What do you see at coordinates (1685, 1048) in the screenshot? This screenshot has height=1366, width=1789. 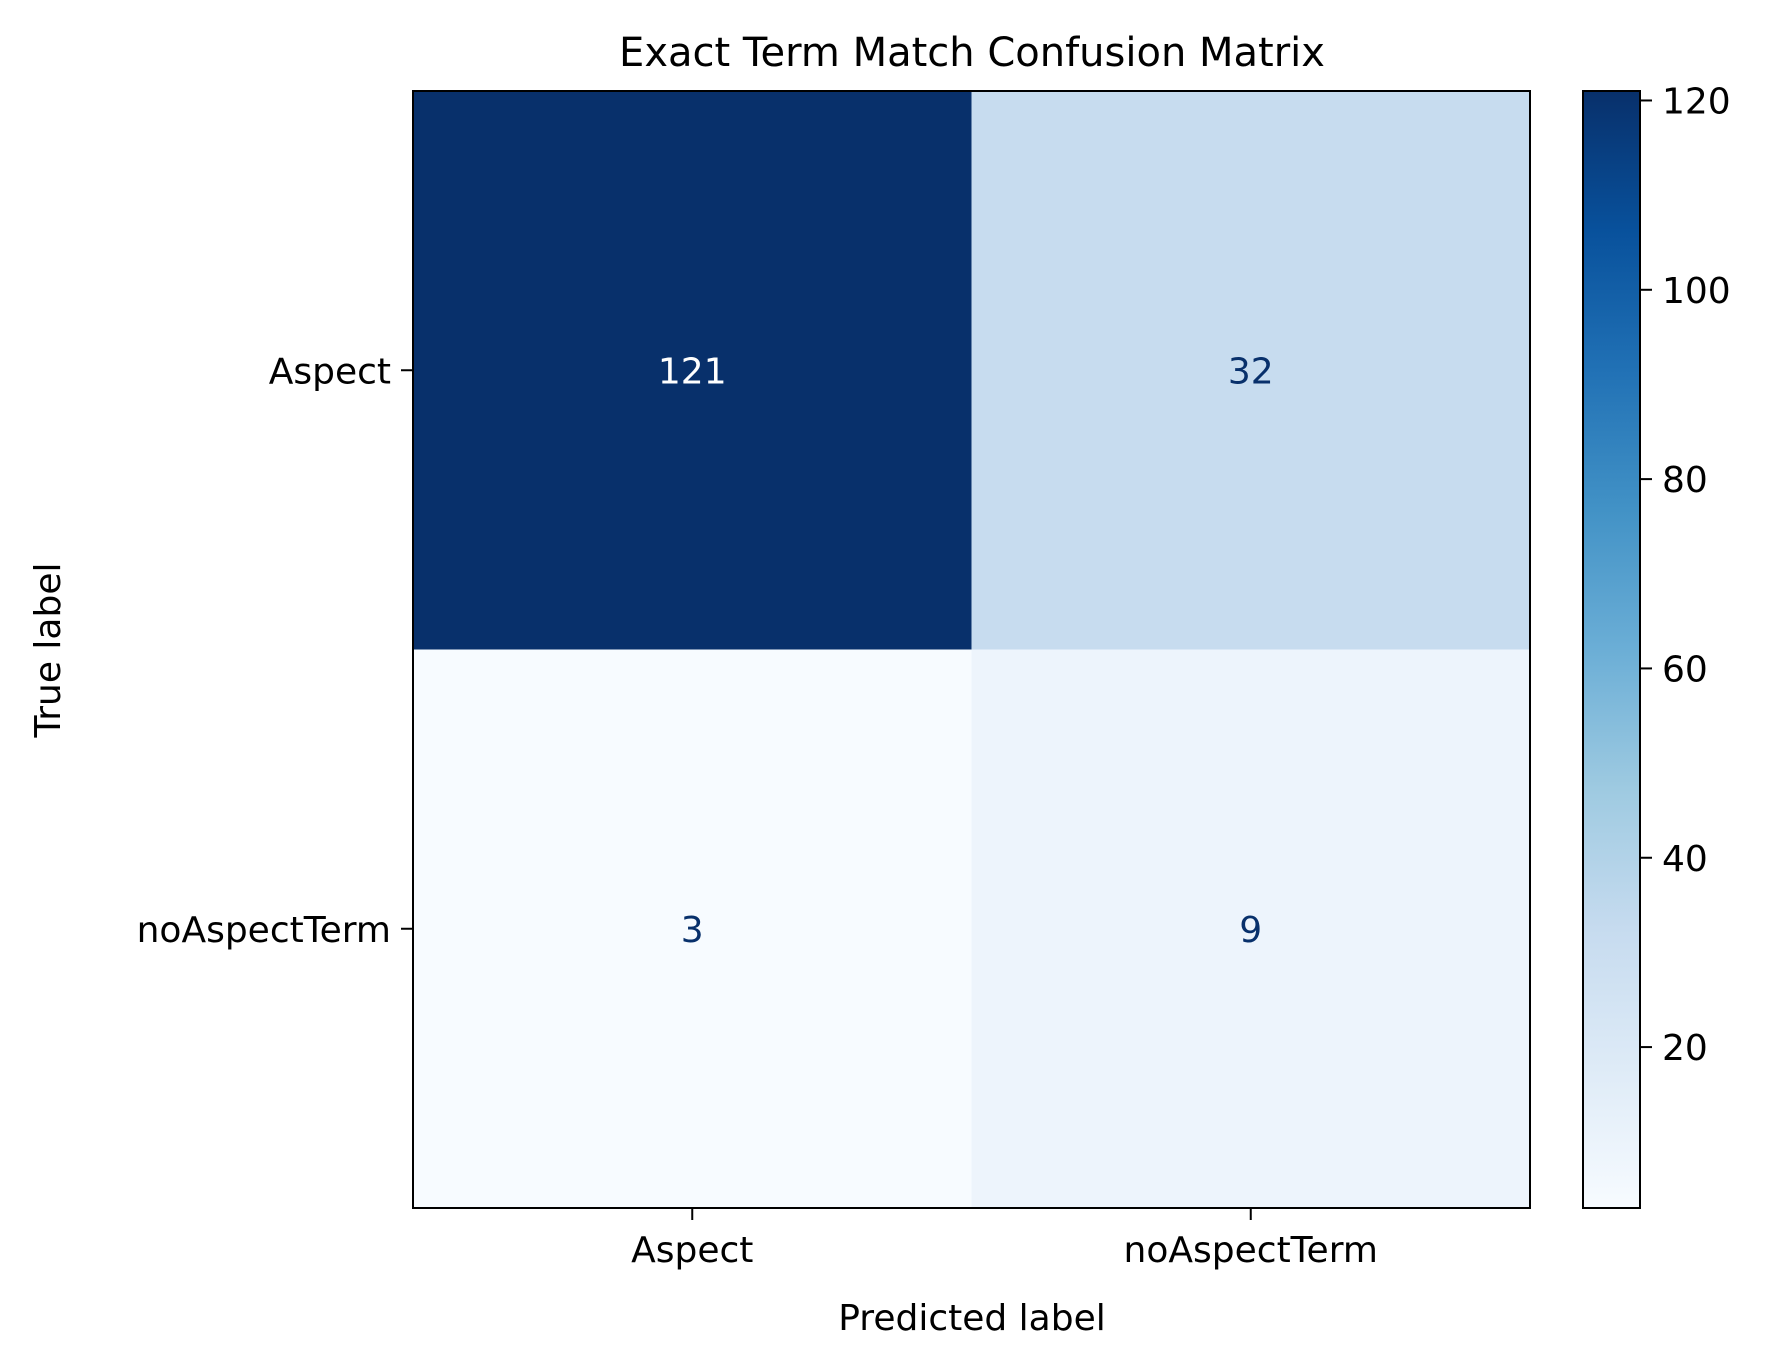 I see `colorbar-tick-label-0: 20` at bounding box center [1685, 1048].